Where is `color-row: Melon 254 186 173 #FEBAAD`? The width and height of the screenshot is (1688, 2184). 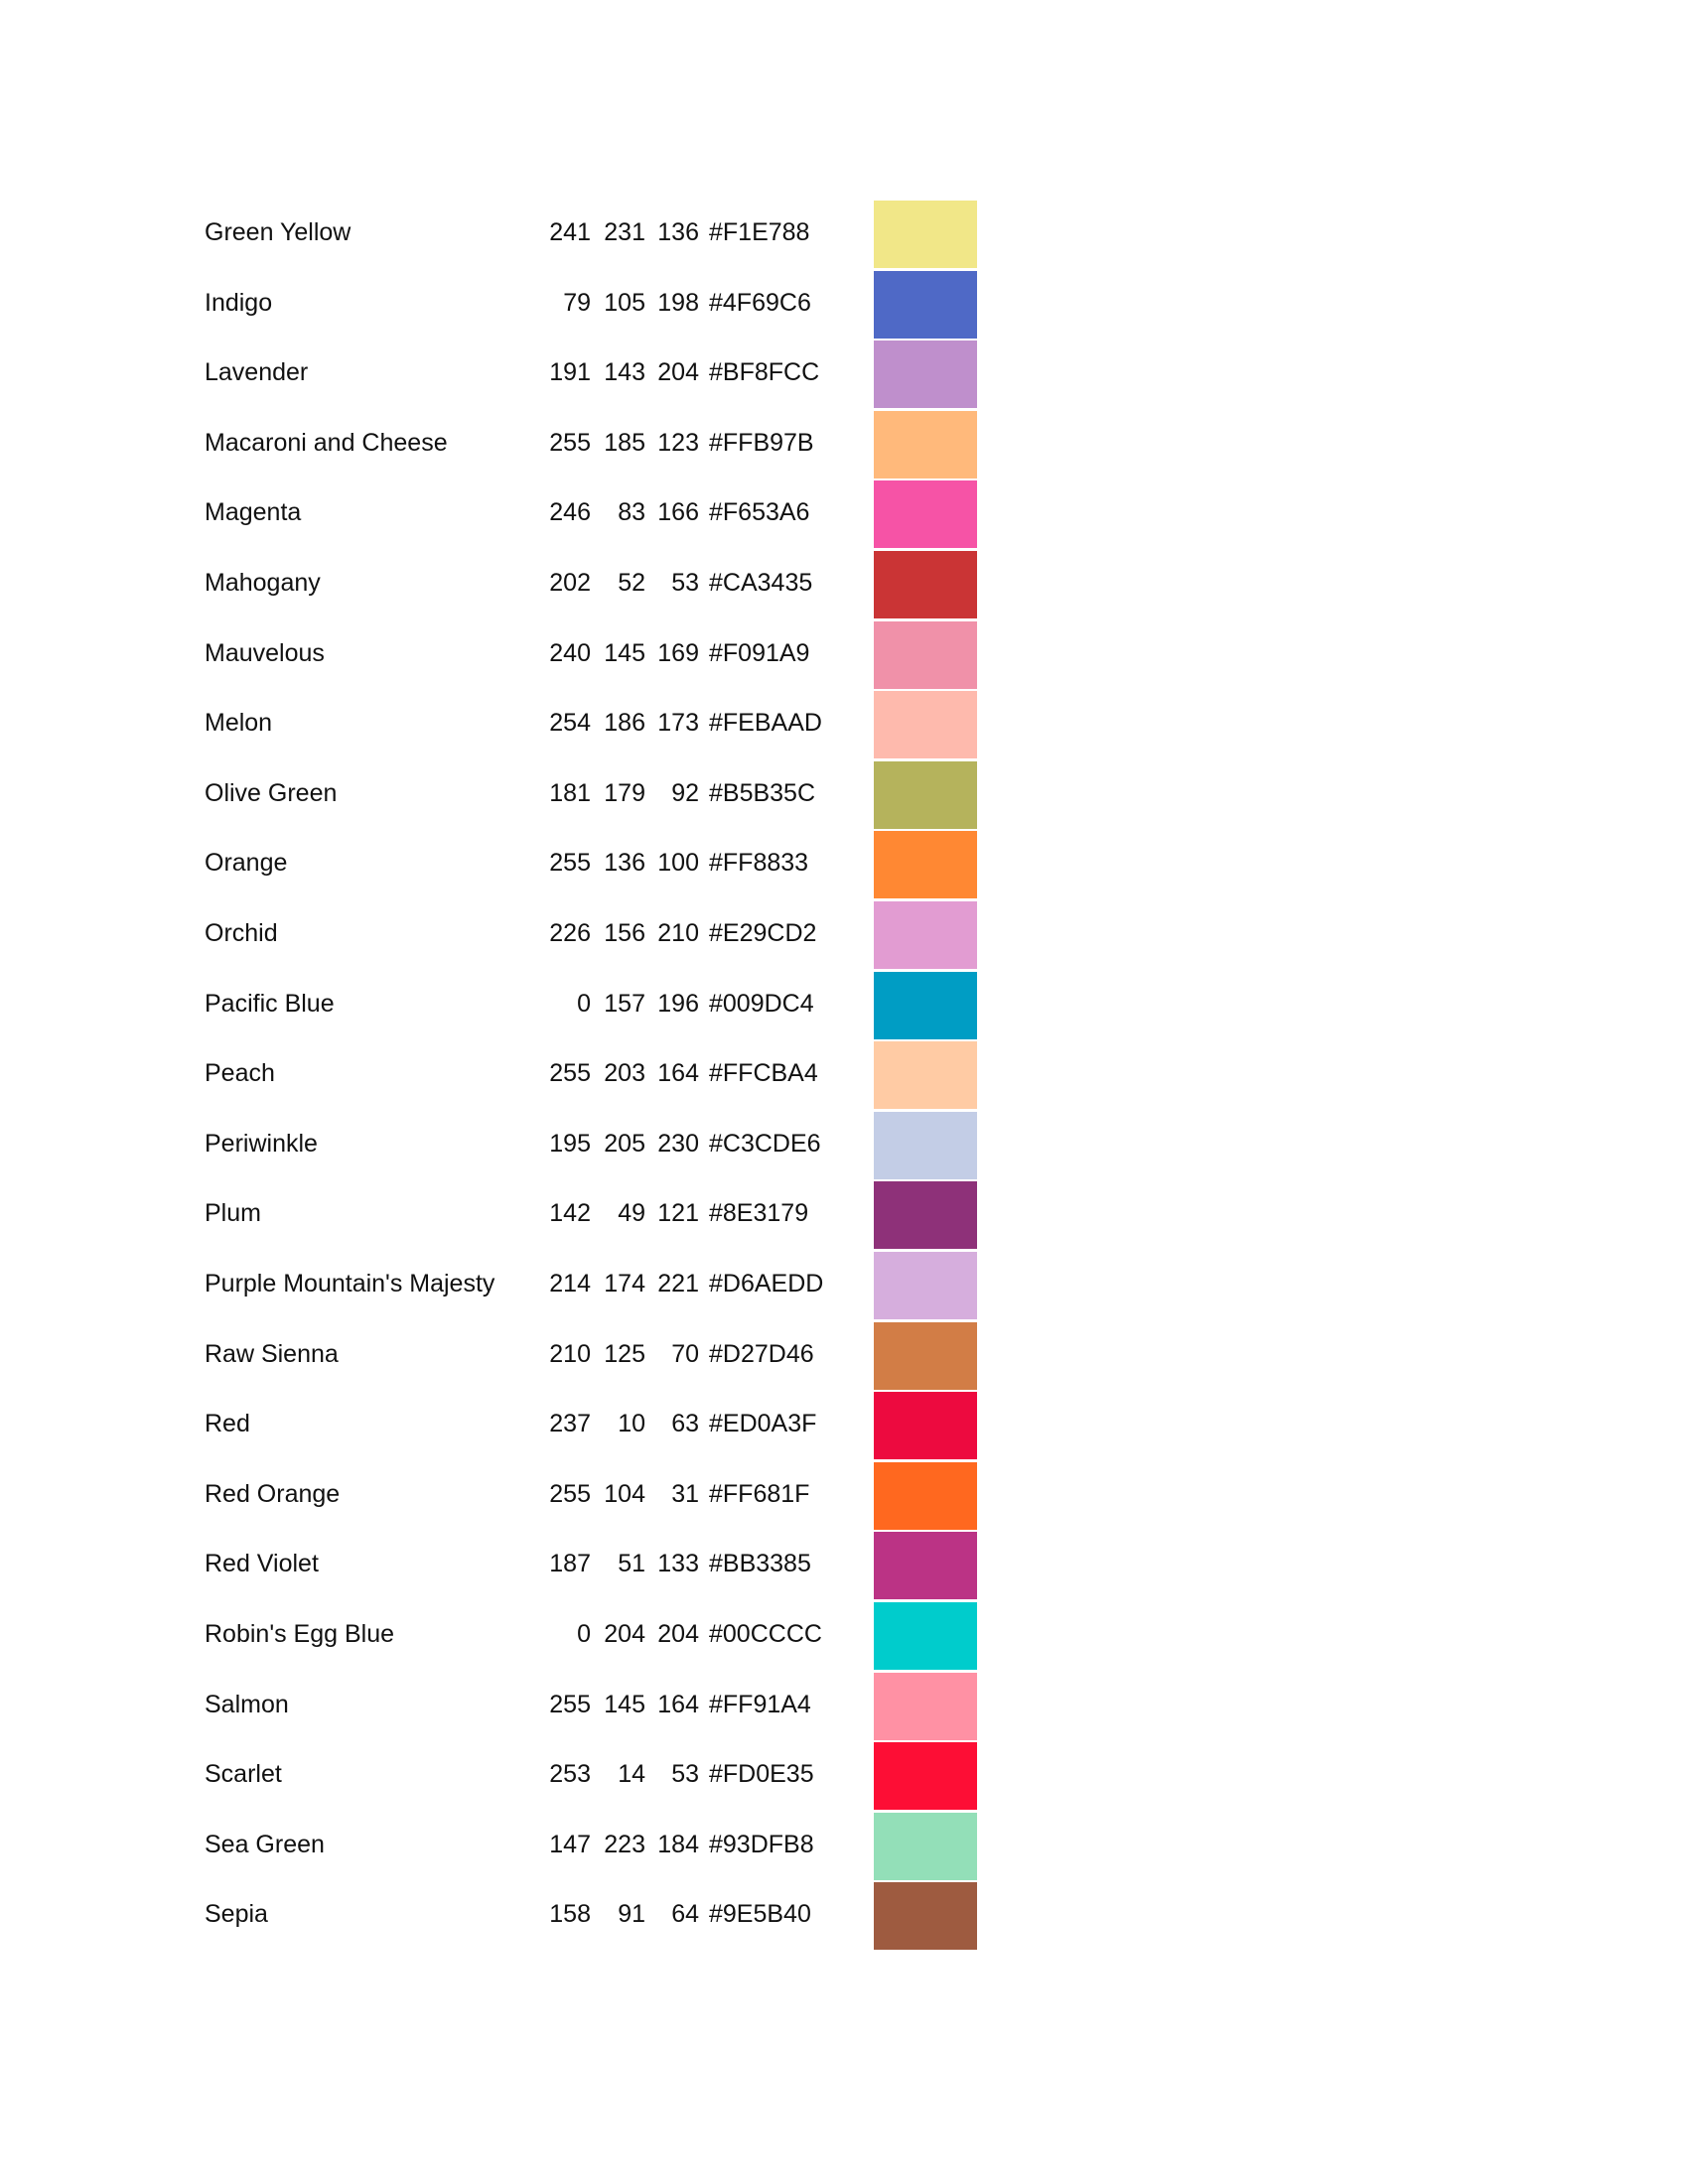 color-row: Melon 254 186 173 #FEBAAD is located at coordinates (844, 726).